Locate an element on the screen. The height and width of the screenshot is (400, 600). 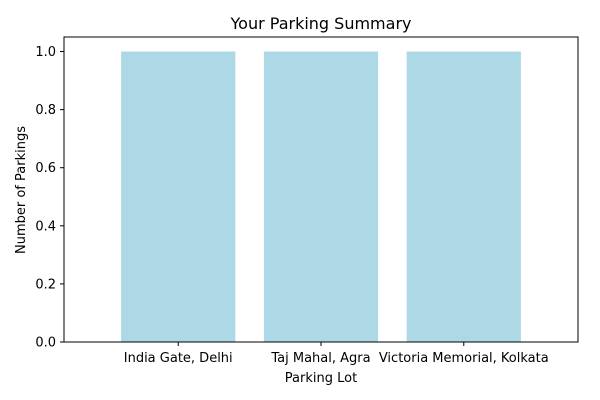
y-tick-label-0: 0.0 is located at coordinates (45, 343).